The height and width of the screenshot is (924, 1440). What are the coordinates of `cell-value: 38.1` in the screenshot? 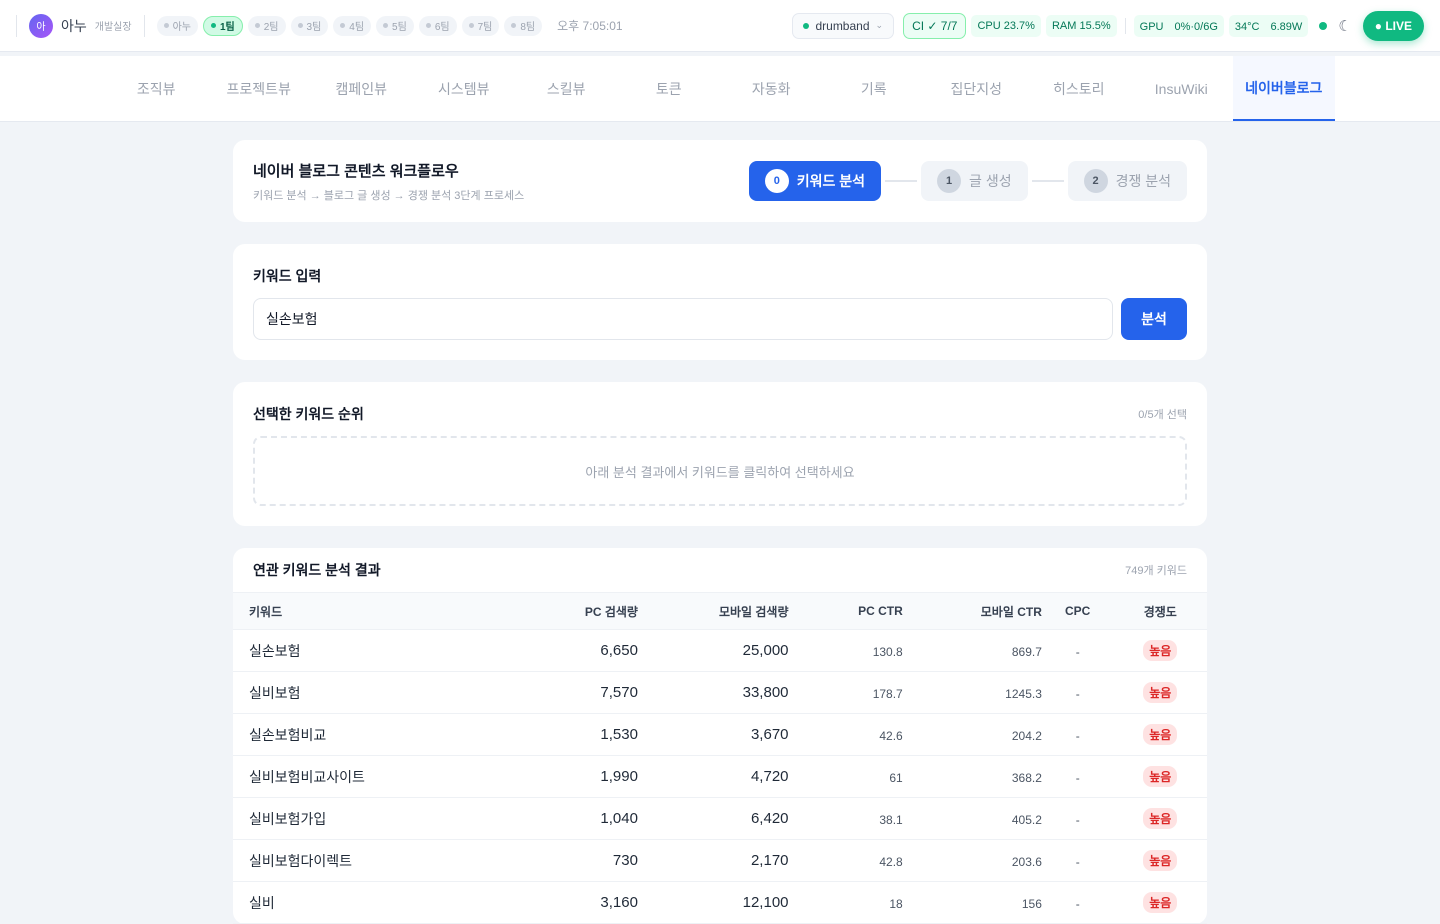 It's located at (891, 819).